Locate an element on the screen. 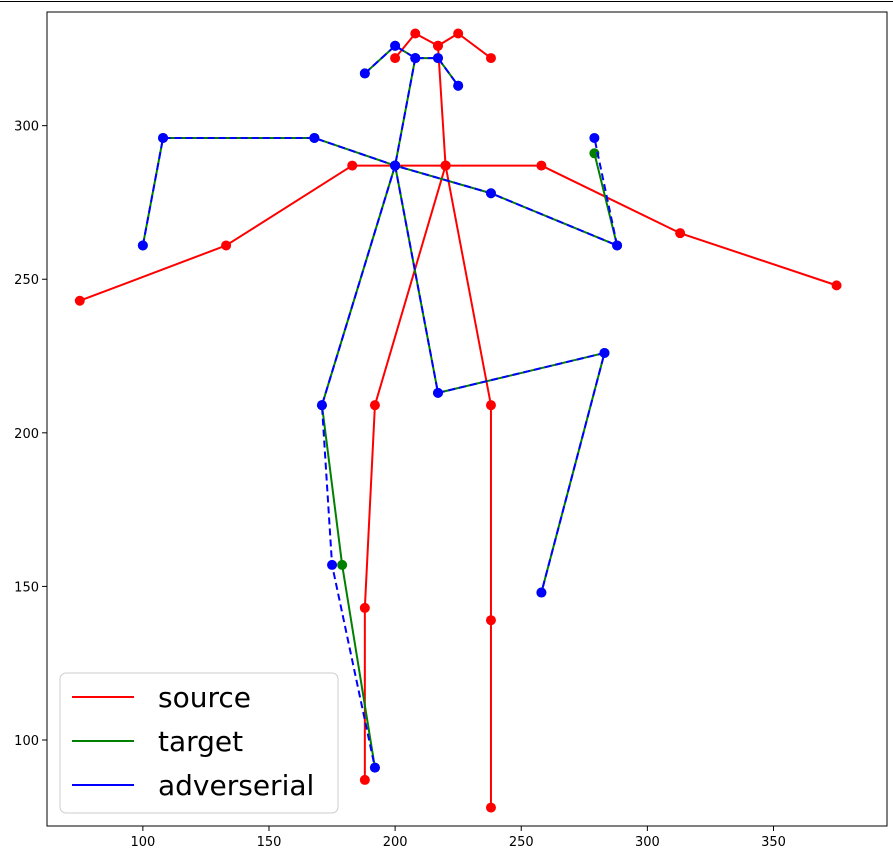  y-tick-label: 250 is located at coordinates (26, 280).